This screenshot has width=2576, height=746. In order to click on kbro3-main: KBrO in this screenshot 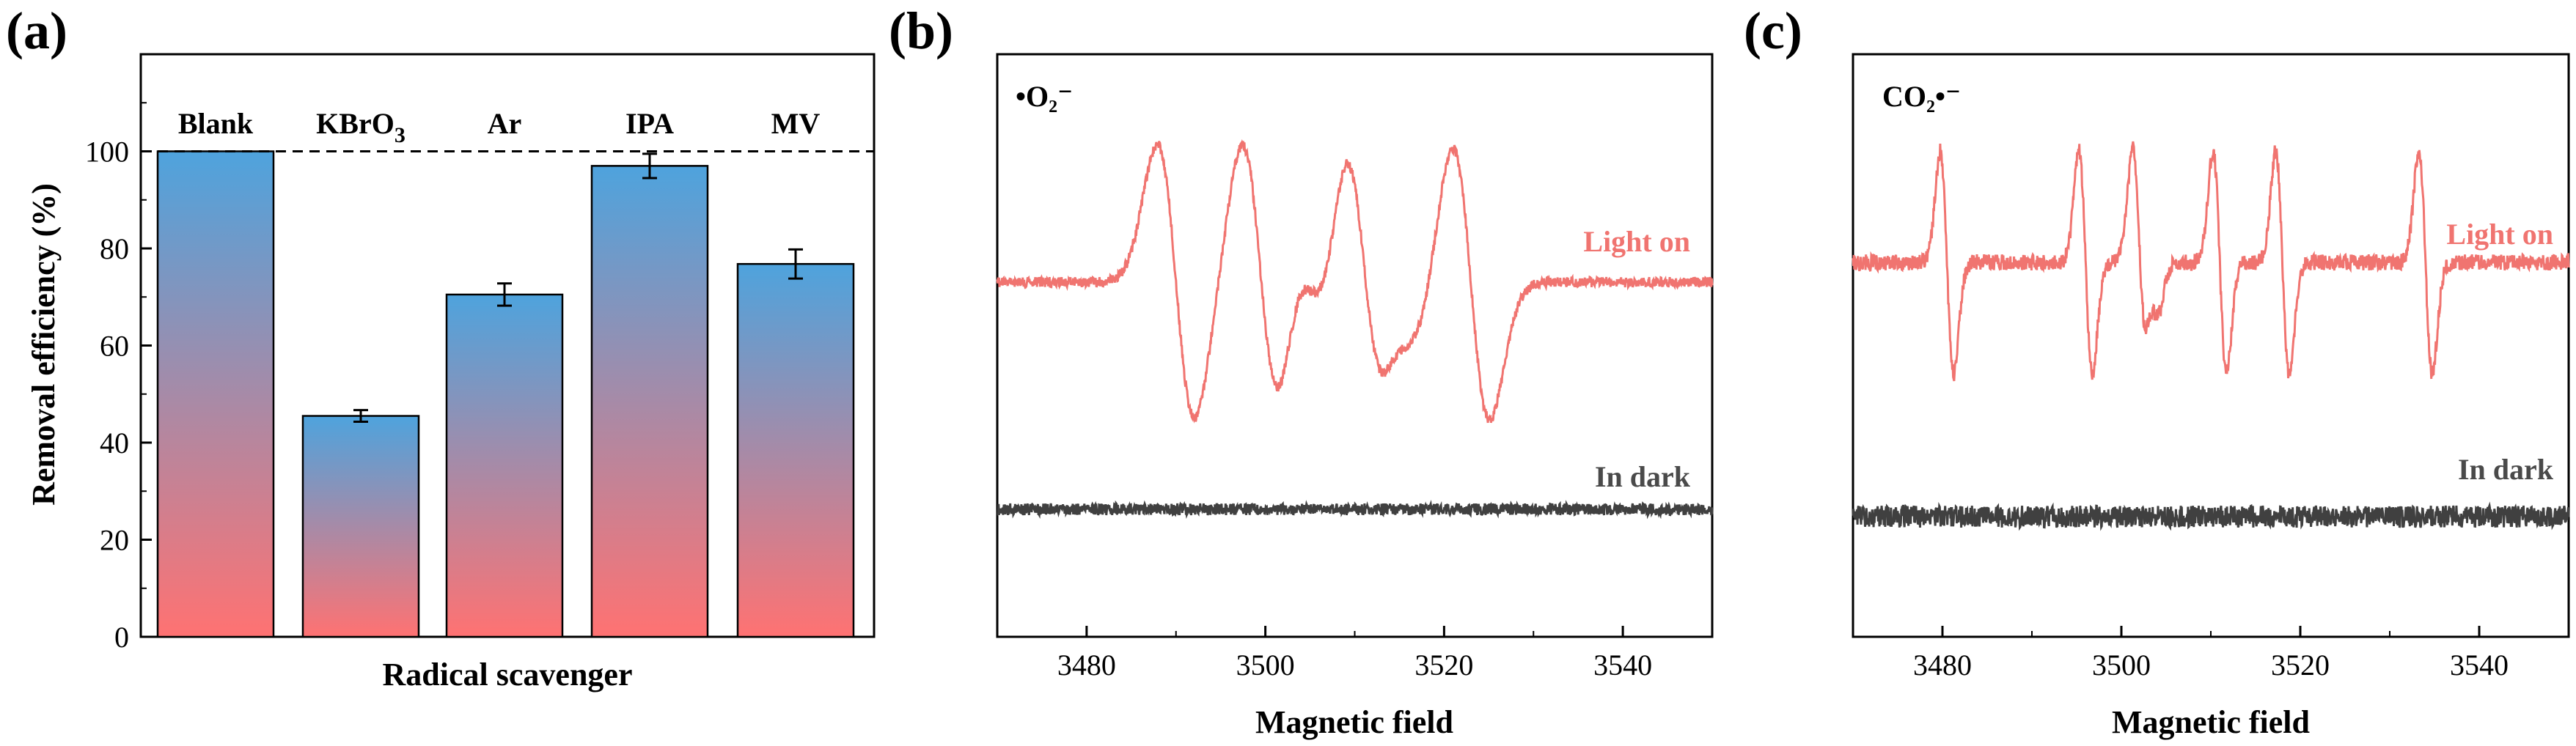, I will do `click(356, 124)`.